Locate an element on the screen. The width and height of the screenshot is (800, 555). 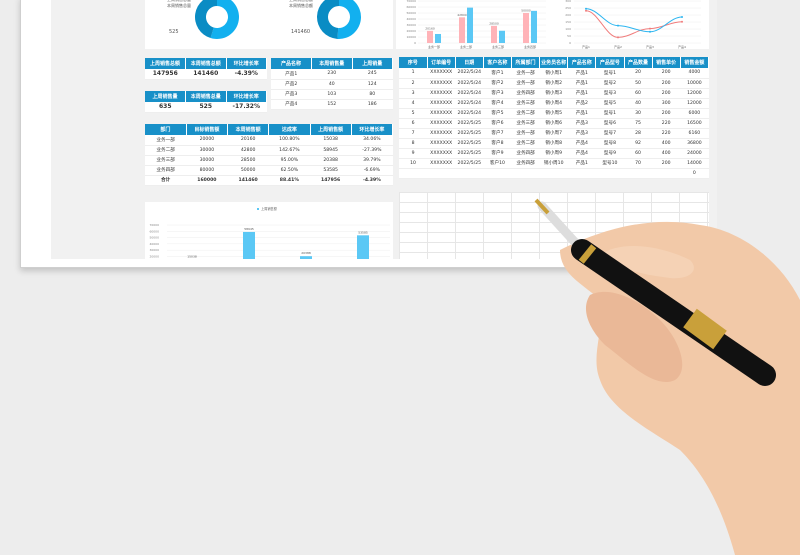
y-tick-label: 40000 is located at coordinates (154, 244).